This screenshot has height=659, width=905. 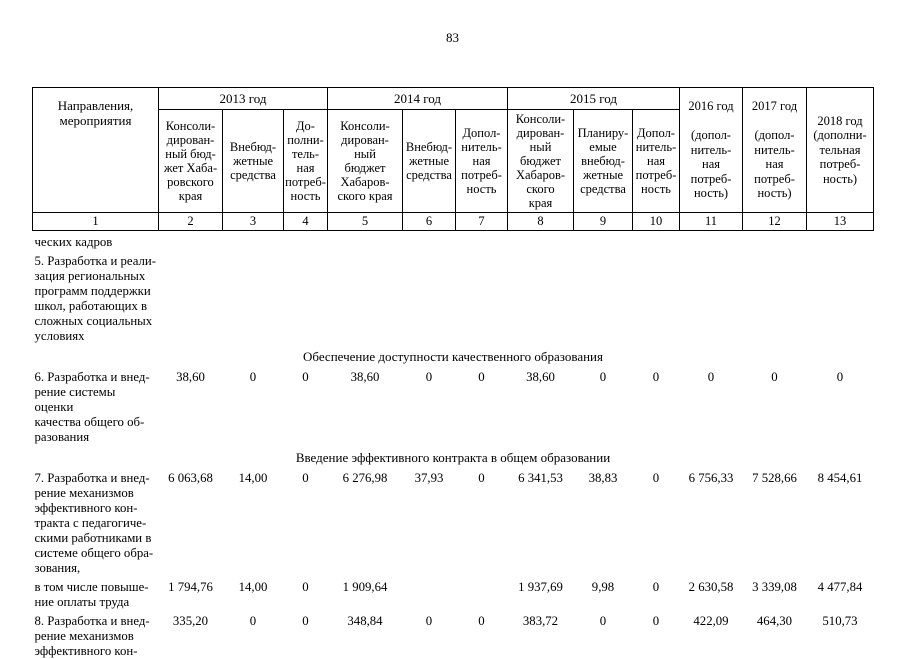 I want to click on value-cell: 422,09, so click(x=711, y=634).